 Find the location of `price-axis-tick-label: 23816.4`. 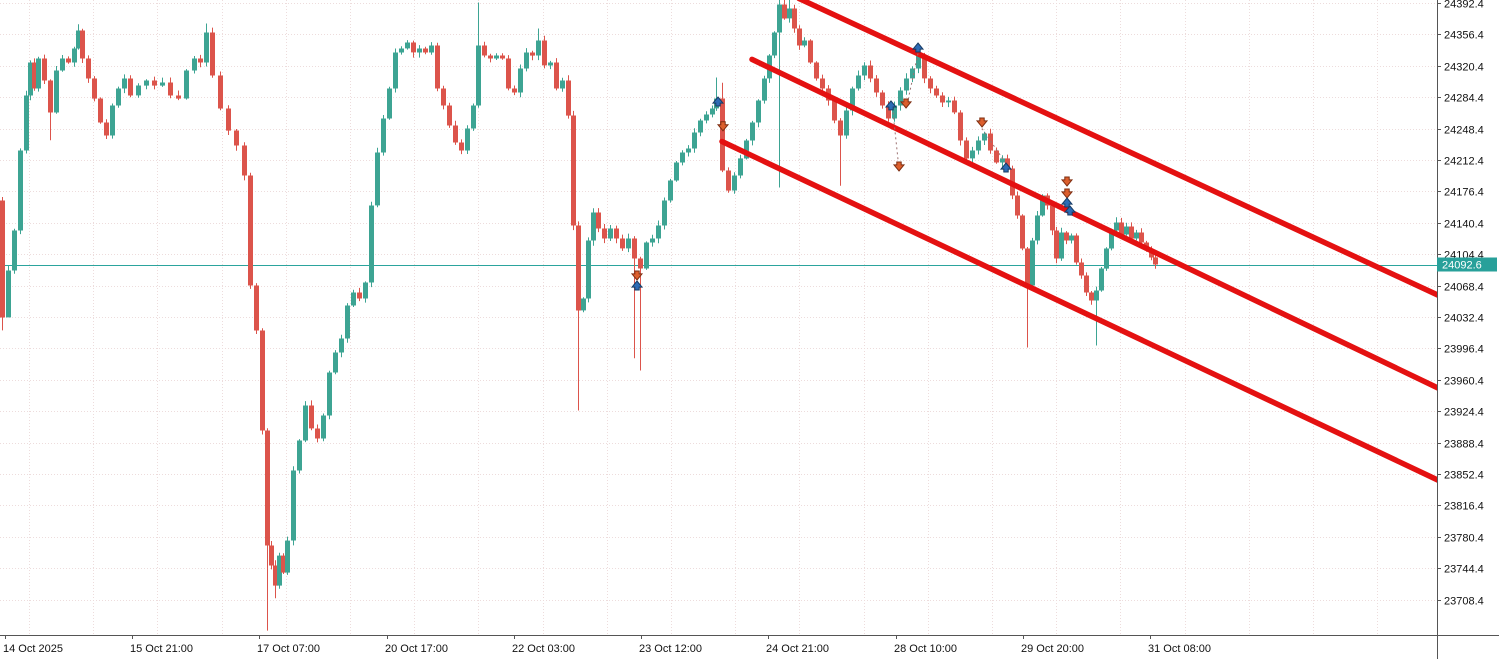

price-axis-tick-label: 23816.4 is located at coordinates (1464, 507).